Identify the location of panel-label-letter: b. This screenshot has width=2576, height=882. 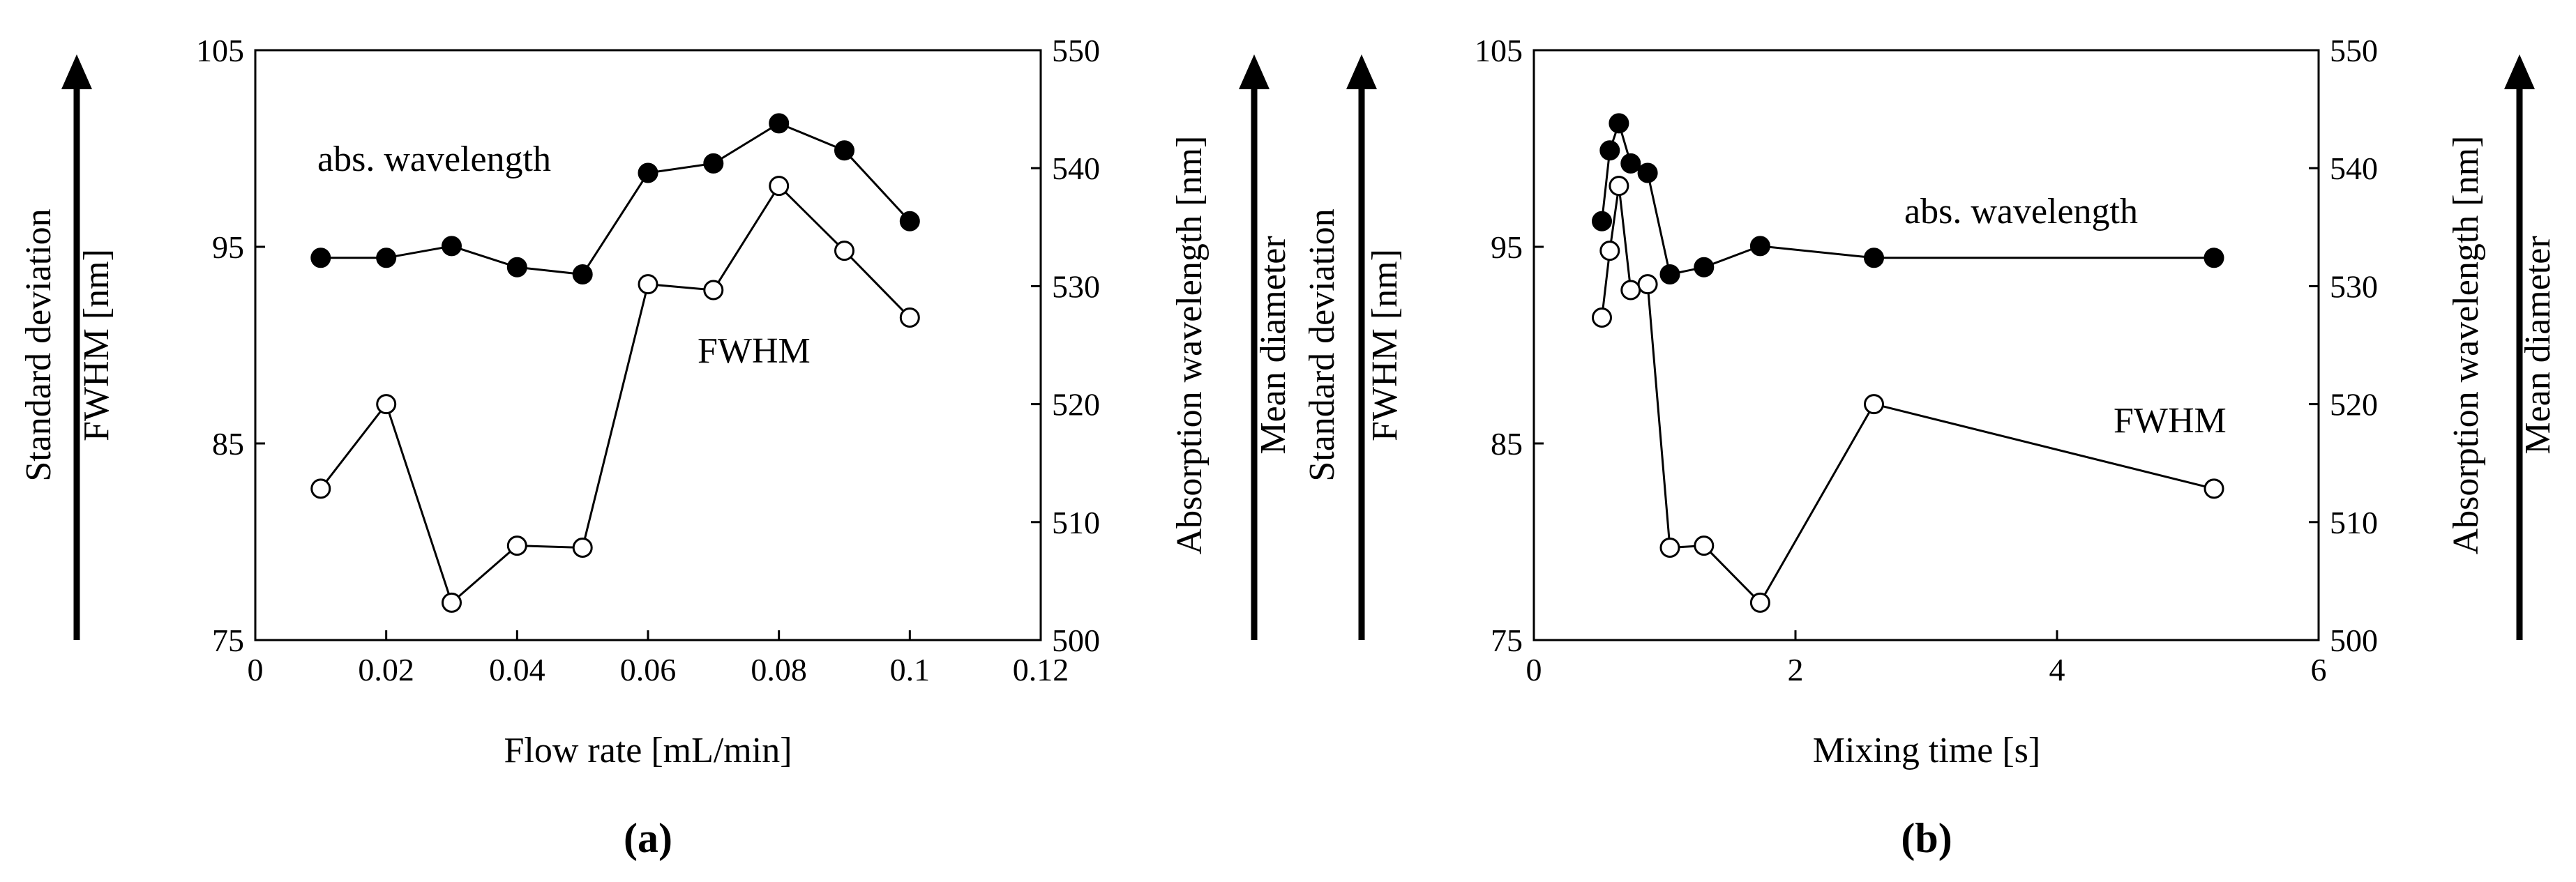
(1926, 838).